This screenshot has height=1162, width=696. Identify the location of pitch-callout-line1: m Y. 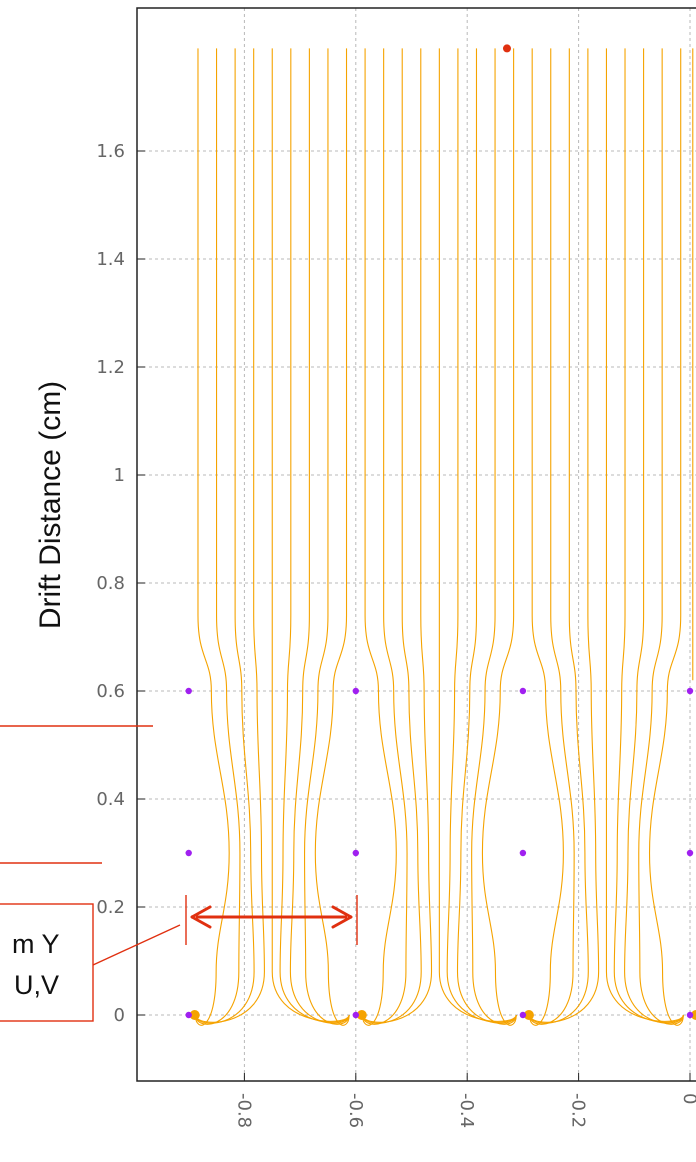
(36, 944).